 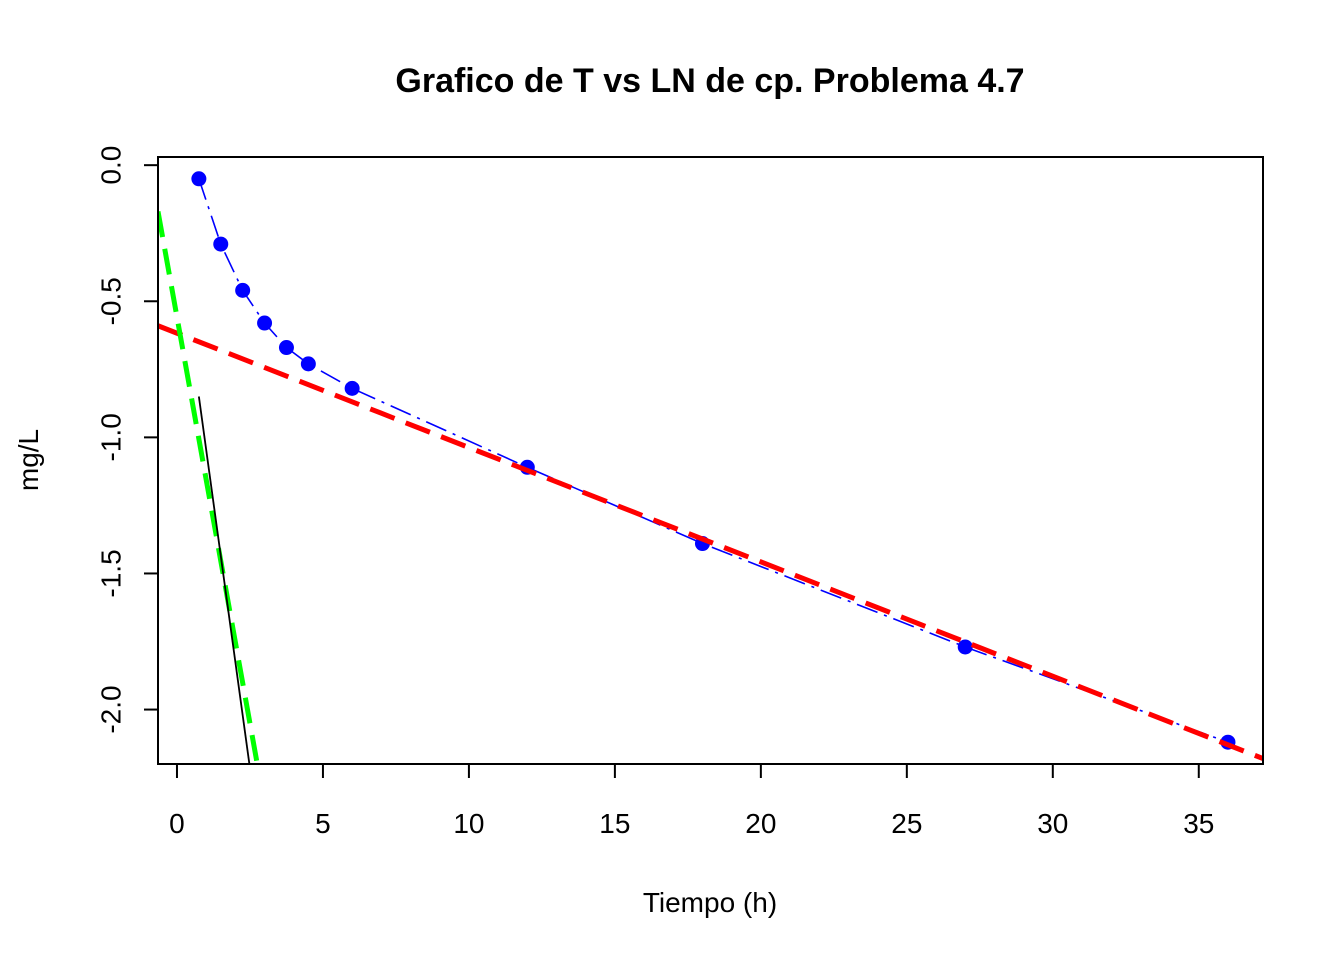 What do you see at coordinates (111, 165) in the screenshot?
I see `y-tick-label: 0.0` at bounding box center [111, 165].